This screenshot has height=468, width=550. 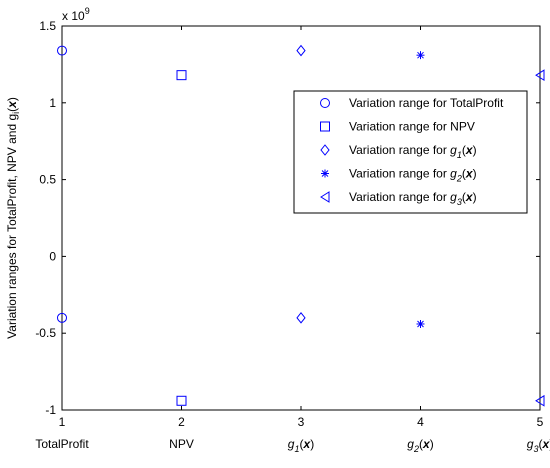 I want to click on y-multiplier-exponent: 9, so click(x=87, y=11).